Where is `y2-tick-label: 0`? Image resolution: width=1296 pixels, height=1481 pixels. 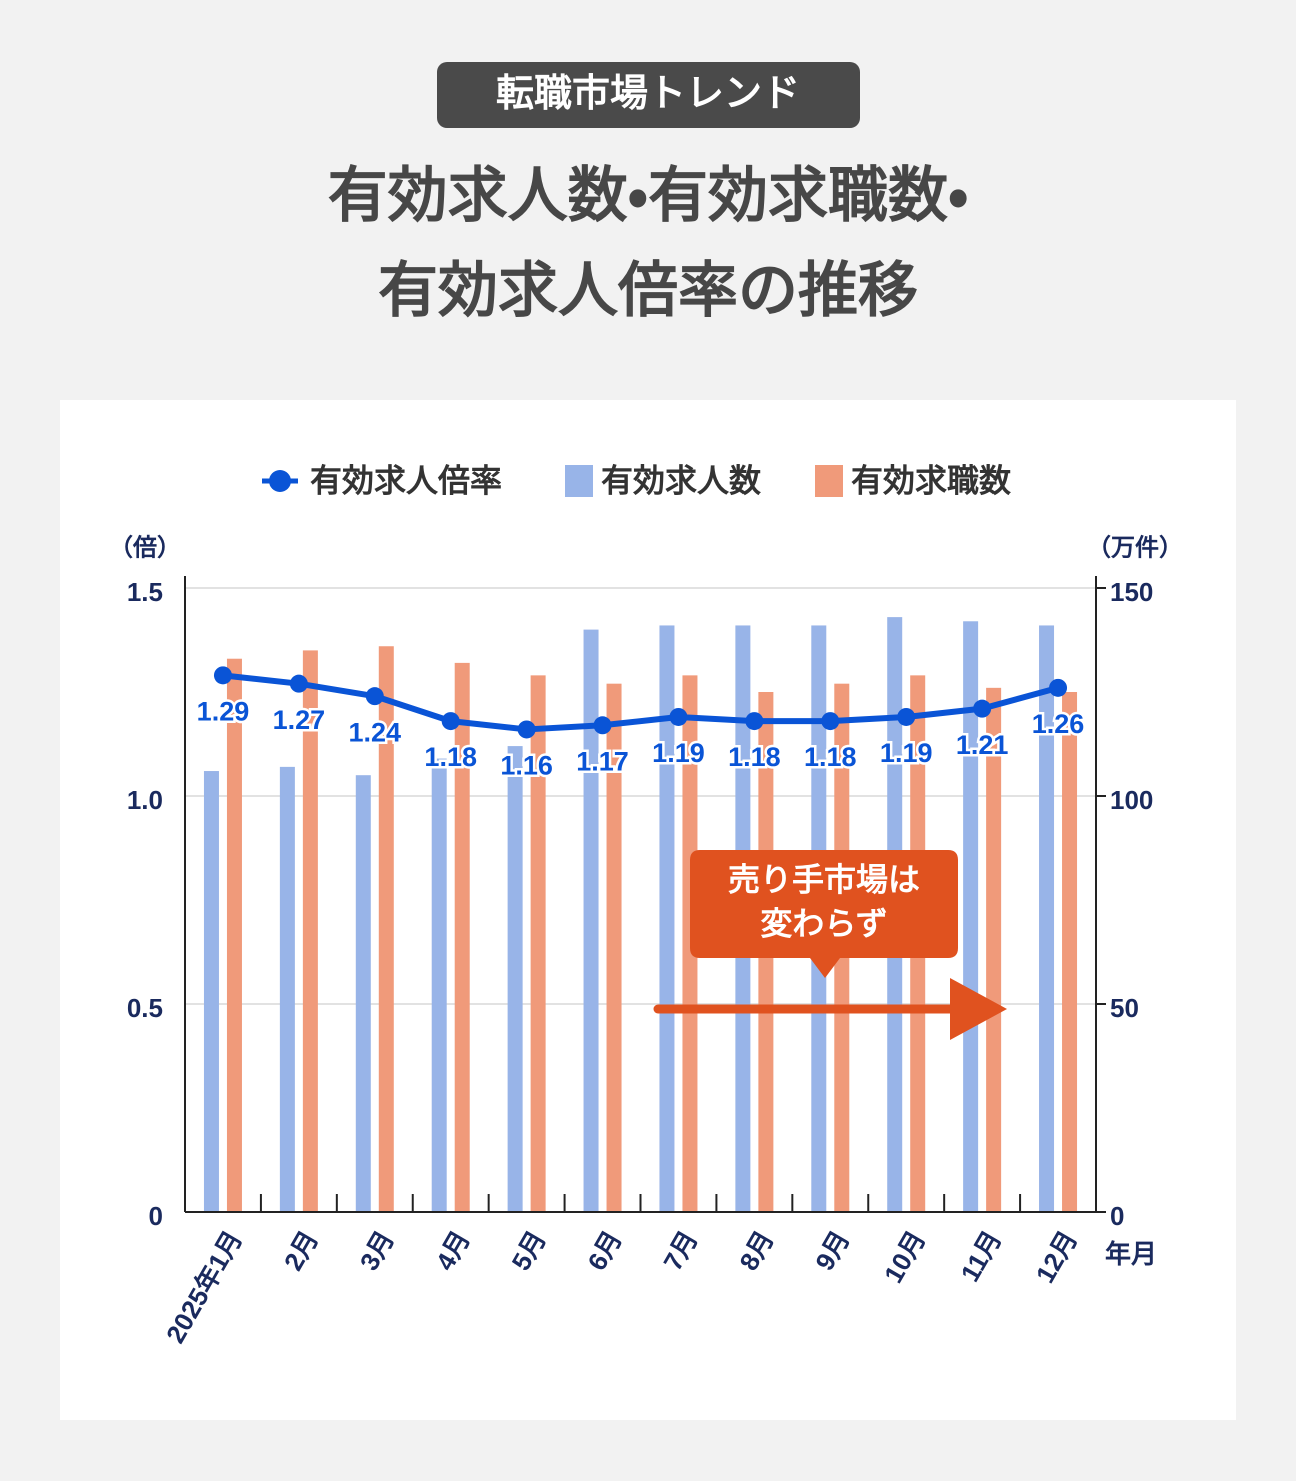 y2-tick-label: 0 is located at coordinates (1117, 1216).